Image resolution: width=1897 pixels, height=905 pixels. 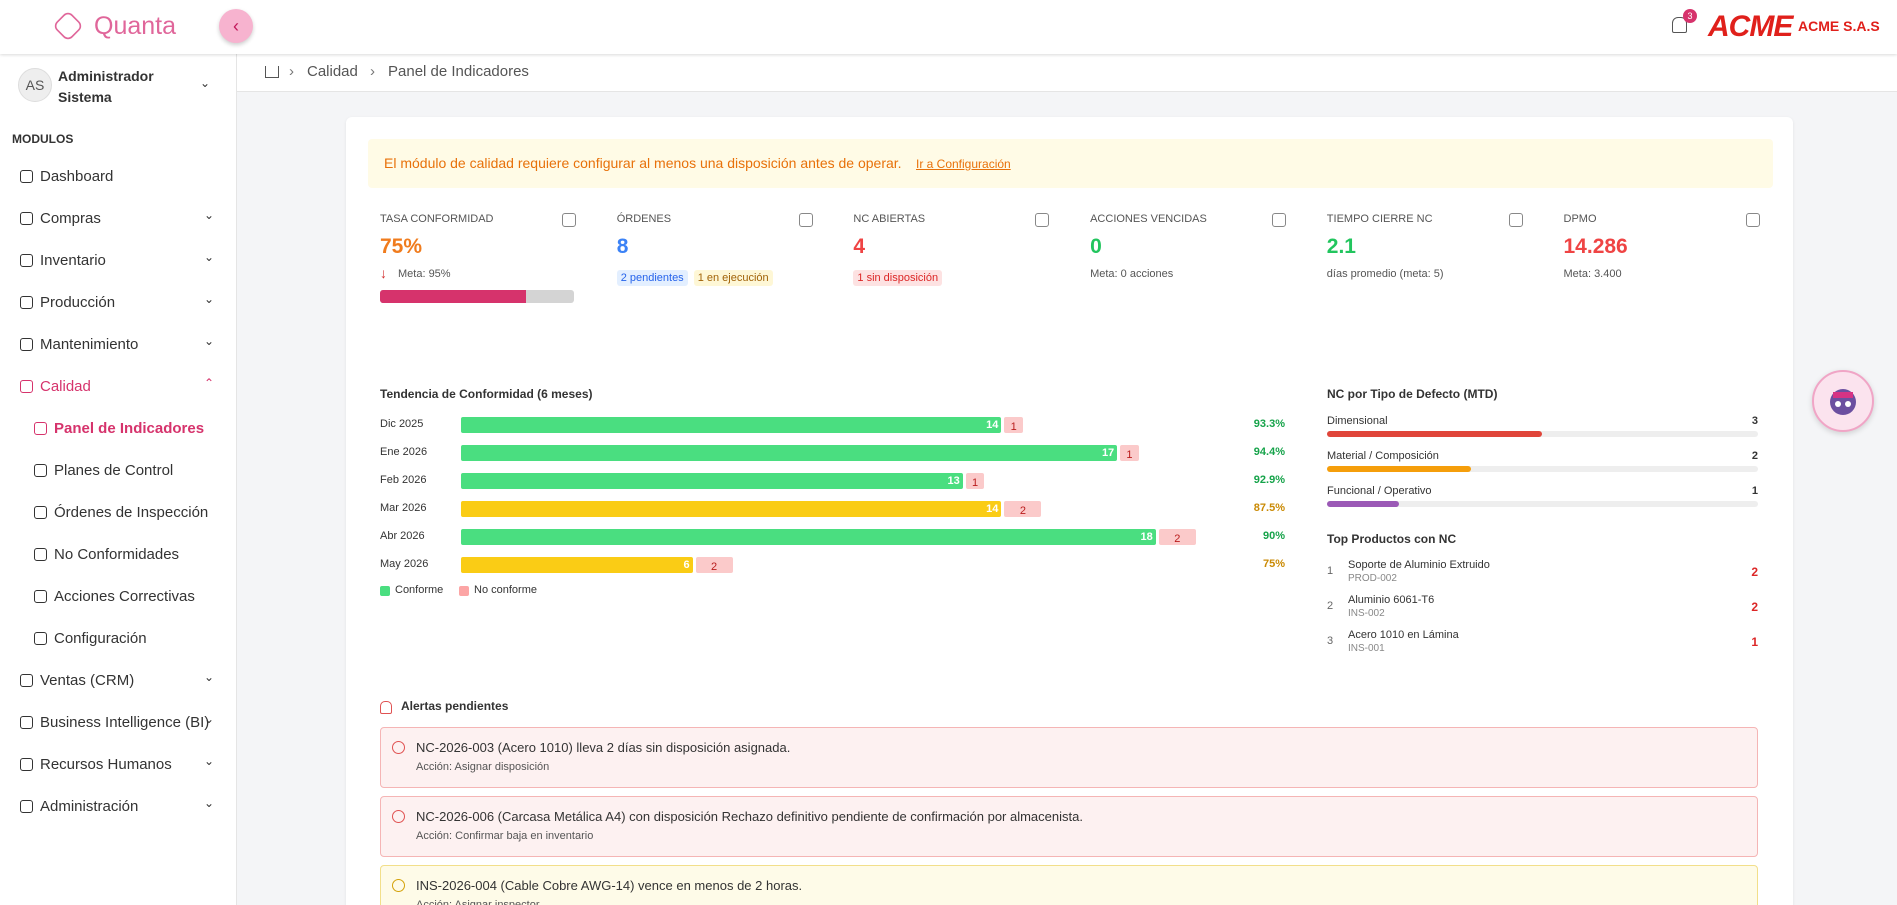 I want to click on product-rank: 1, so click(x=1330, y=571).